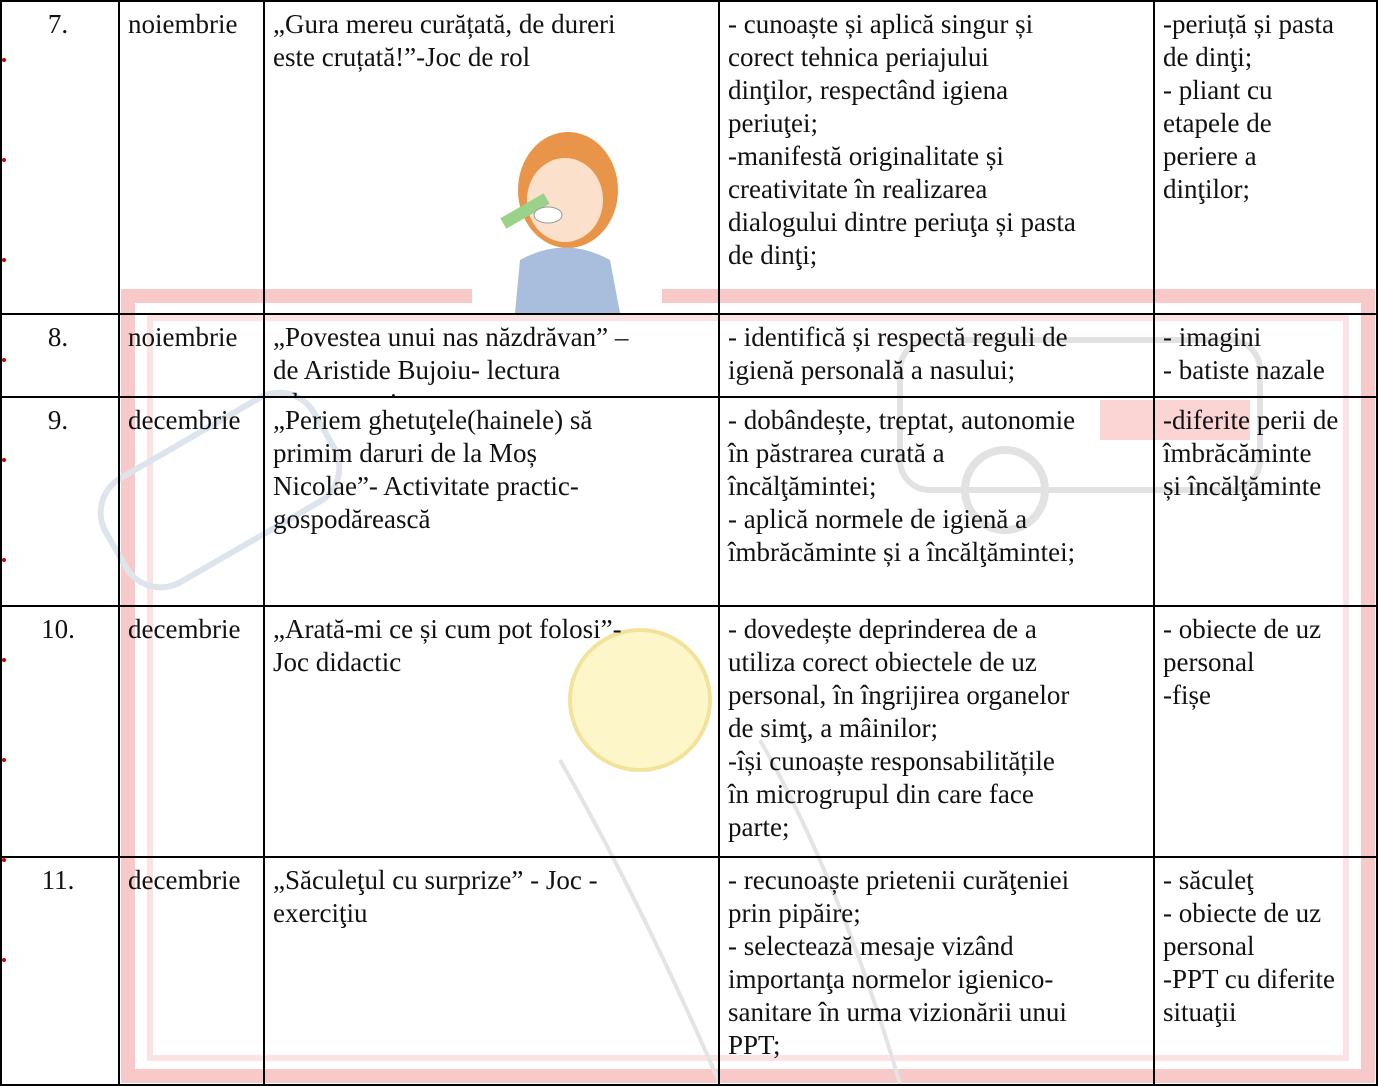  Describe the element at coordinates (881, 24) in the screenshot. I see `text-line: - cunoaște și aplică singur și` at that location.